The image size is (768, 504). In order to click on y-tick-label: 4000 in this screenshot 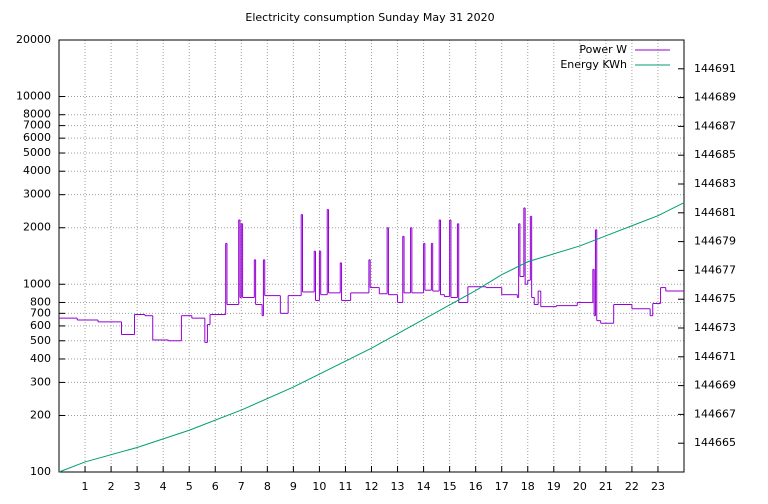, I will do `click(37, 170)`.